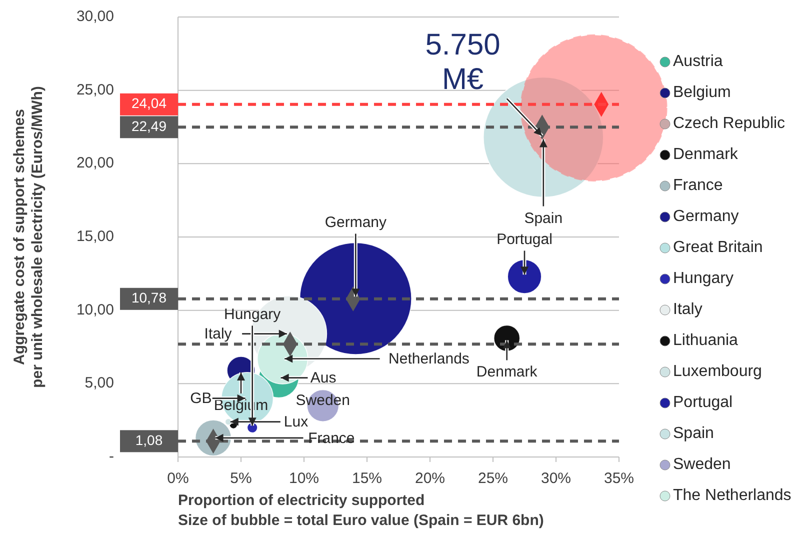 The width and height of the screenshot is (807, 543). What do you see at coordinates (218, 334) in the screenshot?
I see `annotation: Italy` at bounding box center [218, 334].